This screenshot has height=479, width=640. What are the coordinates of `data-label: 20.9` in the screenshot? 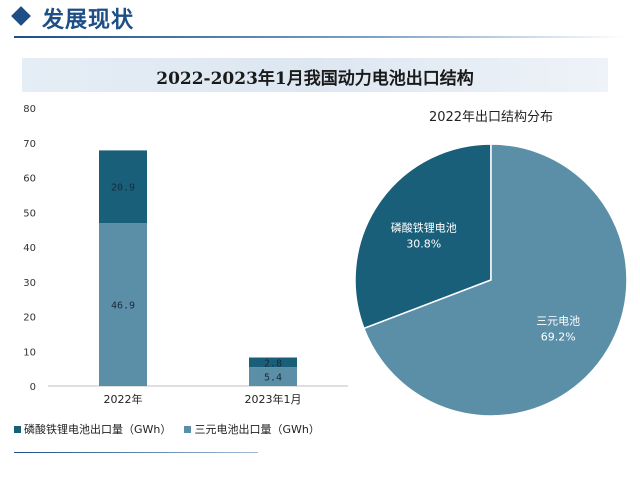 It's located at (123, 188).